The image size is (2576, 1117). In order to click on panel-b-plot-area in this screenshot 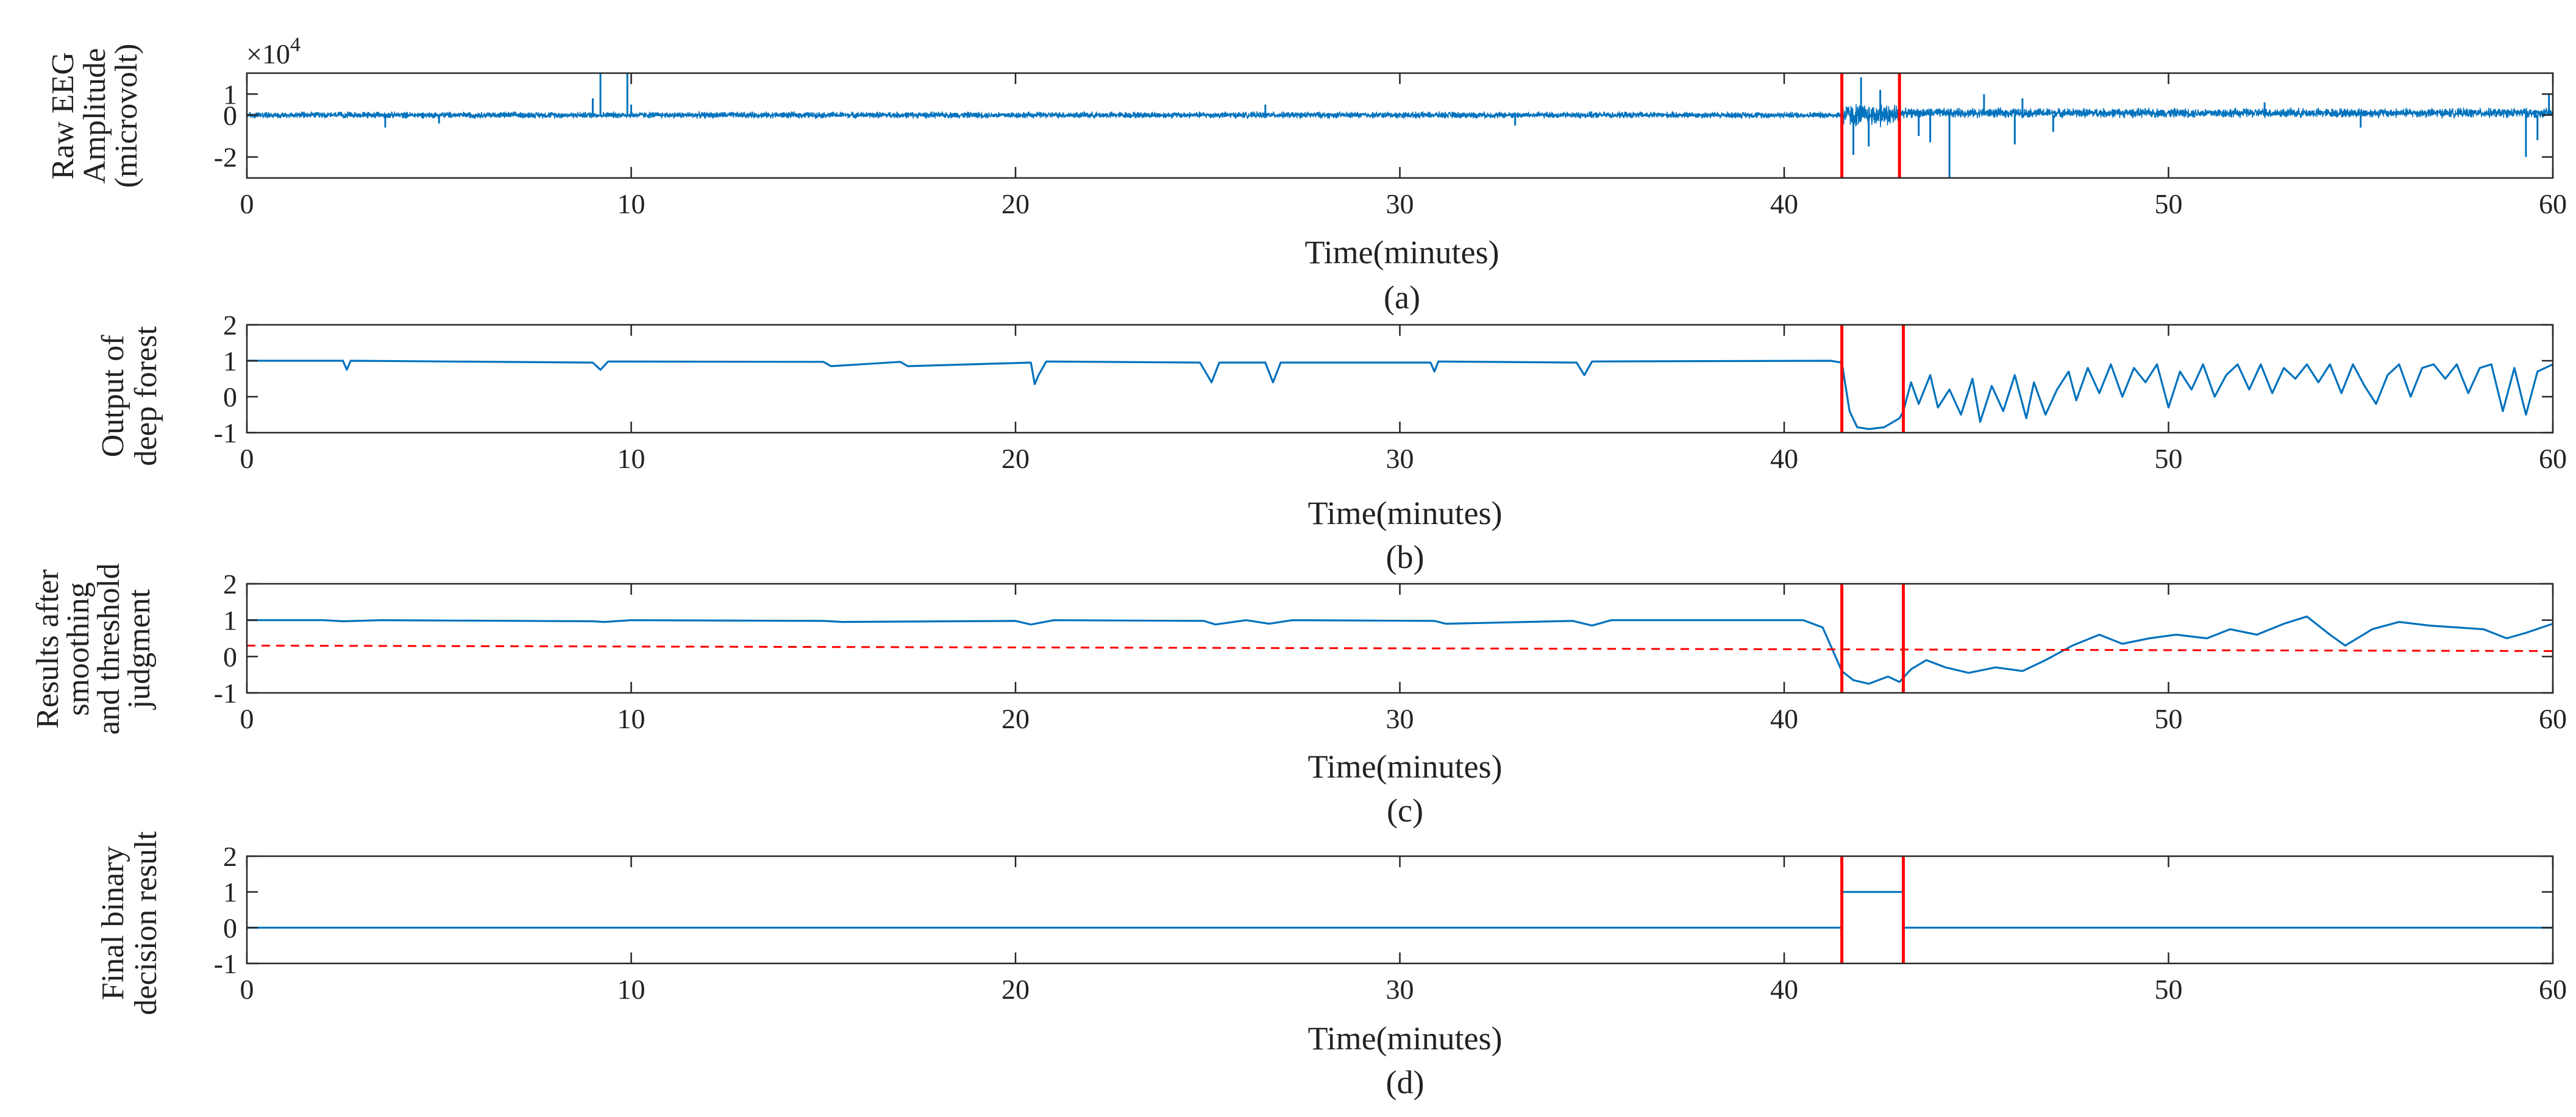, I will do `click(1400, 395)`.